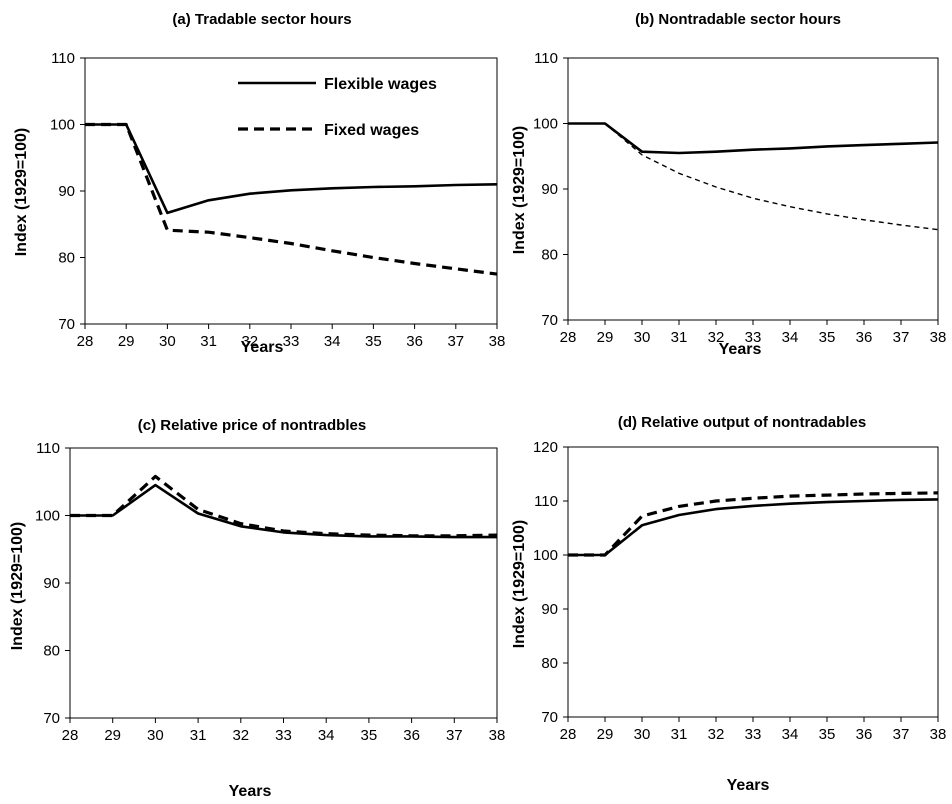  I want to click on panel-a-y-tick-label: 100, so click(62, 125).